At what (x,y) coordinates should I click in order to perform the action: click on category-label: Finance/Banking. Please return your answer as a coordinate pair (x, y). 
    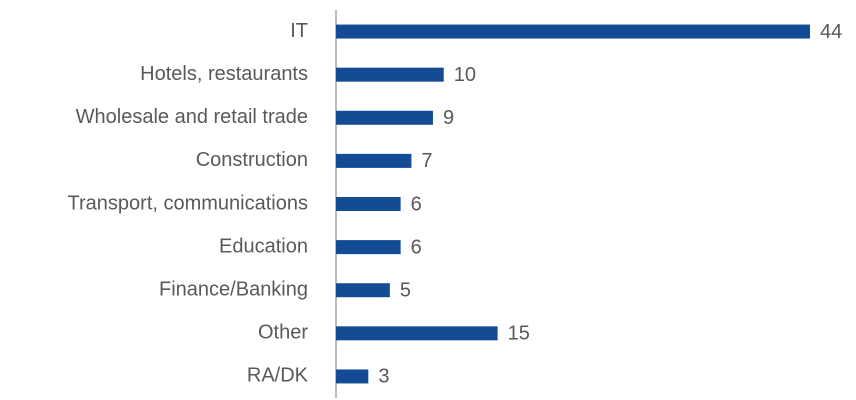
    Looking at the image, I should click on (233, 290).